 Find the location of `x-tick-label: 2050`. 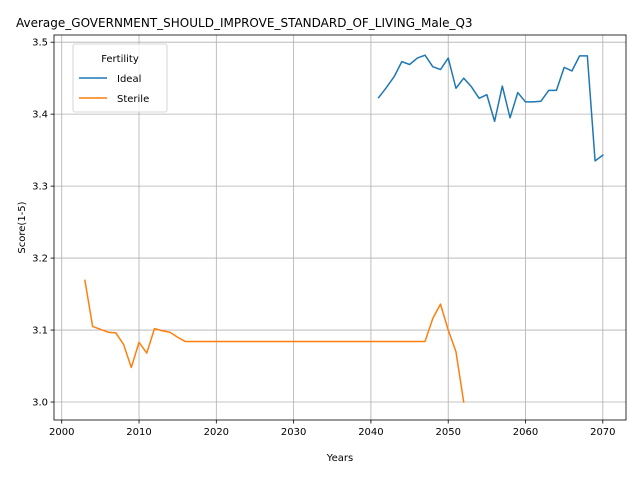

x-tick-label: 2050 is located at coordinates (447, 432).